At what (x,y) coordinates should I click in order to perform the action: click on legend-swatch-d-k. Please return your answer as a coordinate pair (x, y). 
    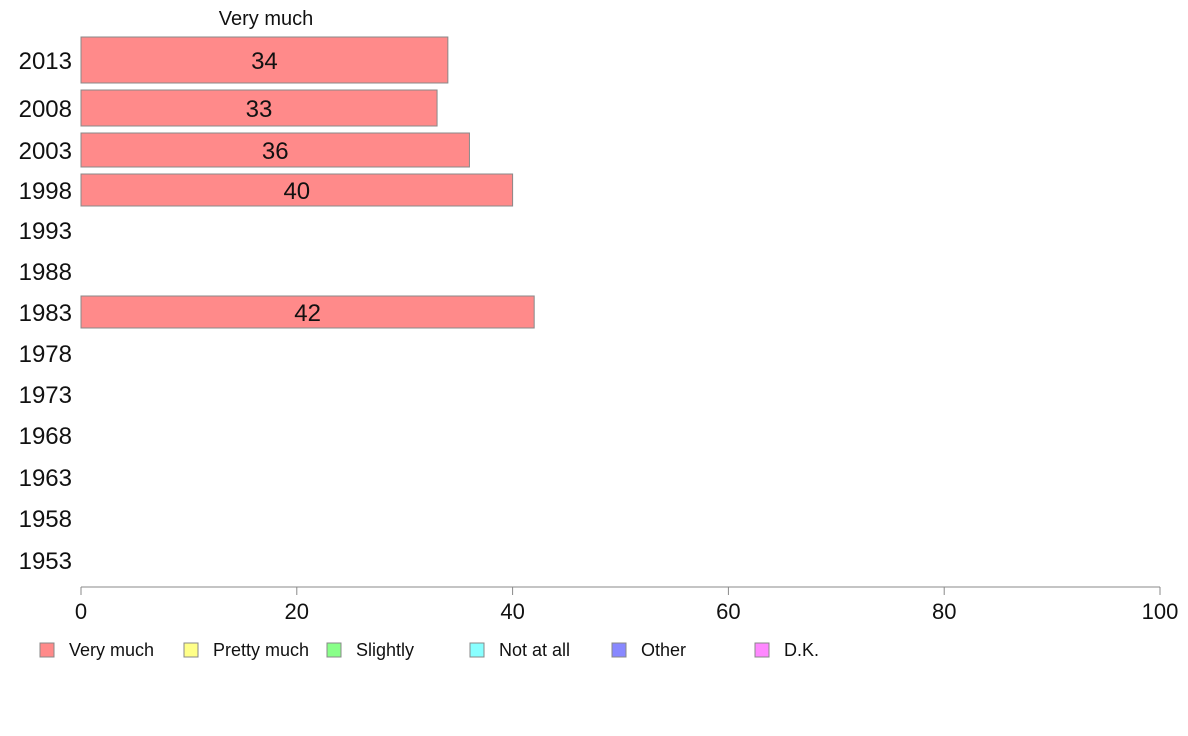
    Looking at the image, I should click on (762, 650).